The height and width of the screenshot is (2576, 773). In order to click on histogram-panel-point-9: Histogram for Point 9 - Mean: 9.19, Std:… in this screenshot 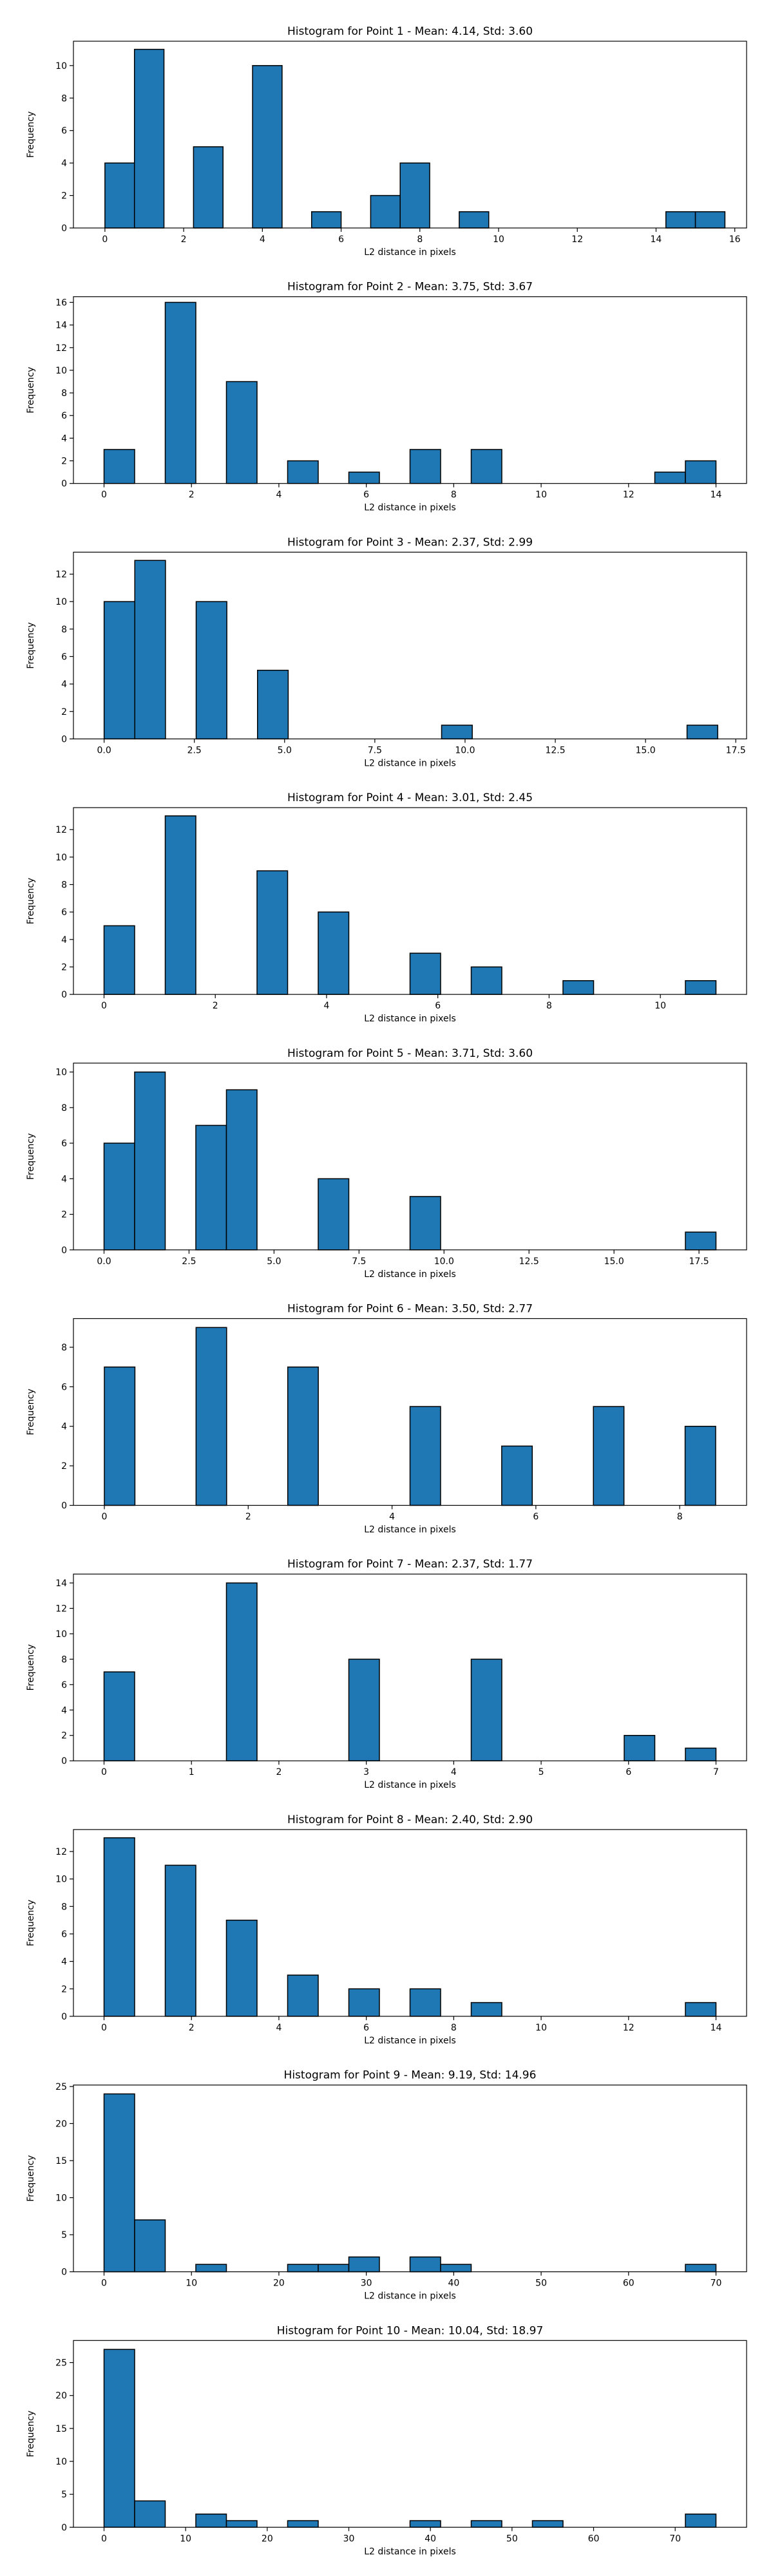, I will do `click(386, 2185)`.